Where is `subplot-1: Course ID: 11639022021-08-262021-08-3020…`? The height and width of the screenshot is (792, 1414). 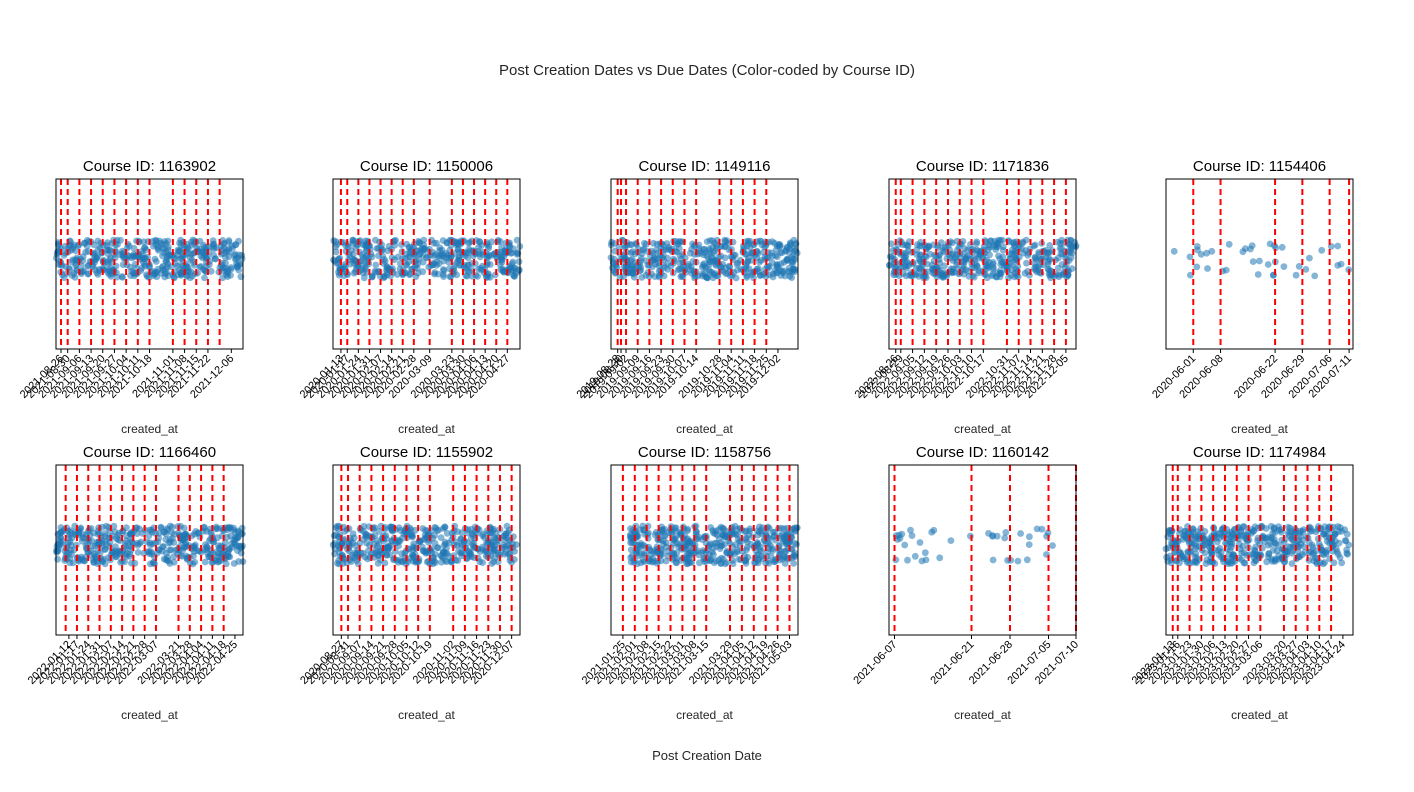 subplot-1: Course ID: 11639022021-08-262021-08-3020… is located at coordinates (132, 297).